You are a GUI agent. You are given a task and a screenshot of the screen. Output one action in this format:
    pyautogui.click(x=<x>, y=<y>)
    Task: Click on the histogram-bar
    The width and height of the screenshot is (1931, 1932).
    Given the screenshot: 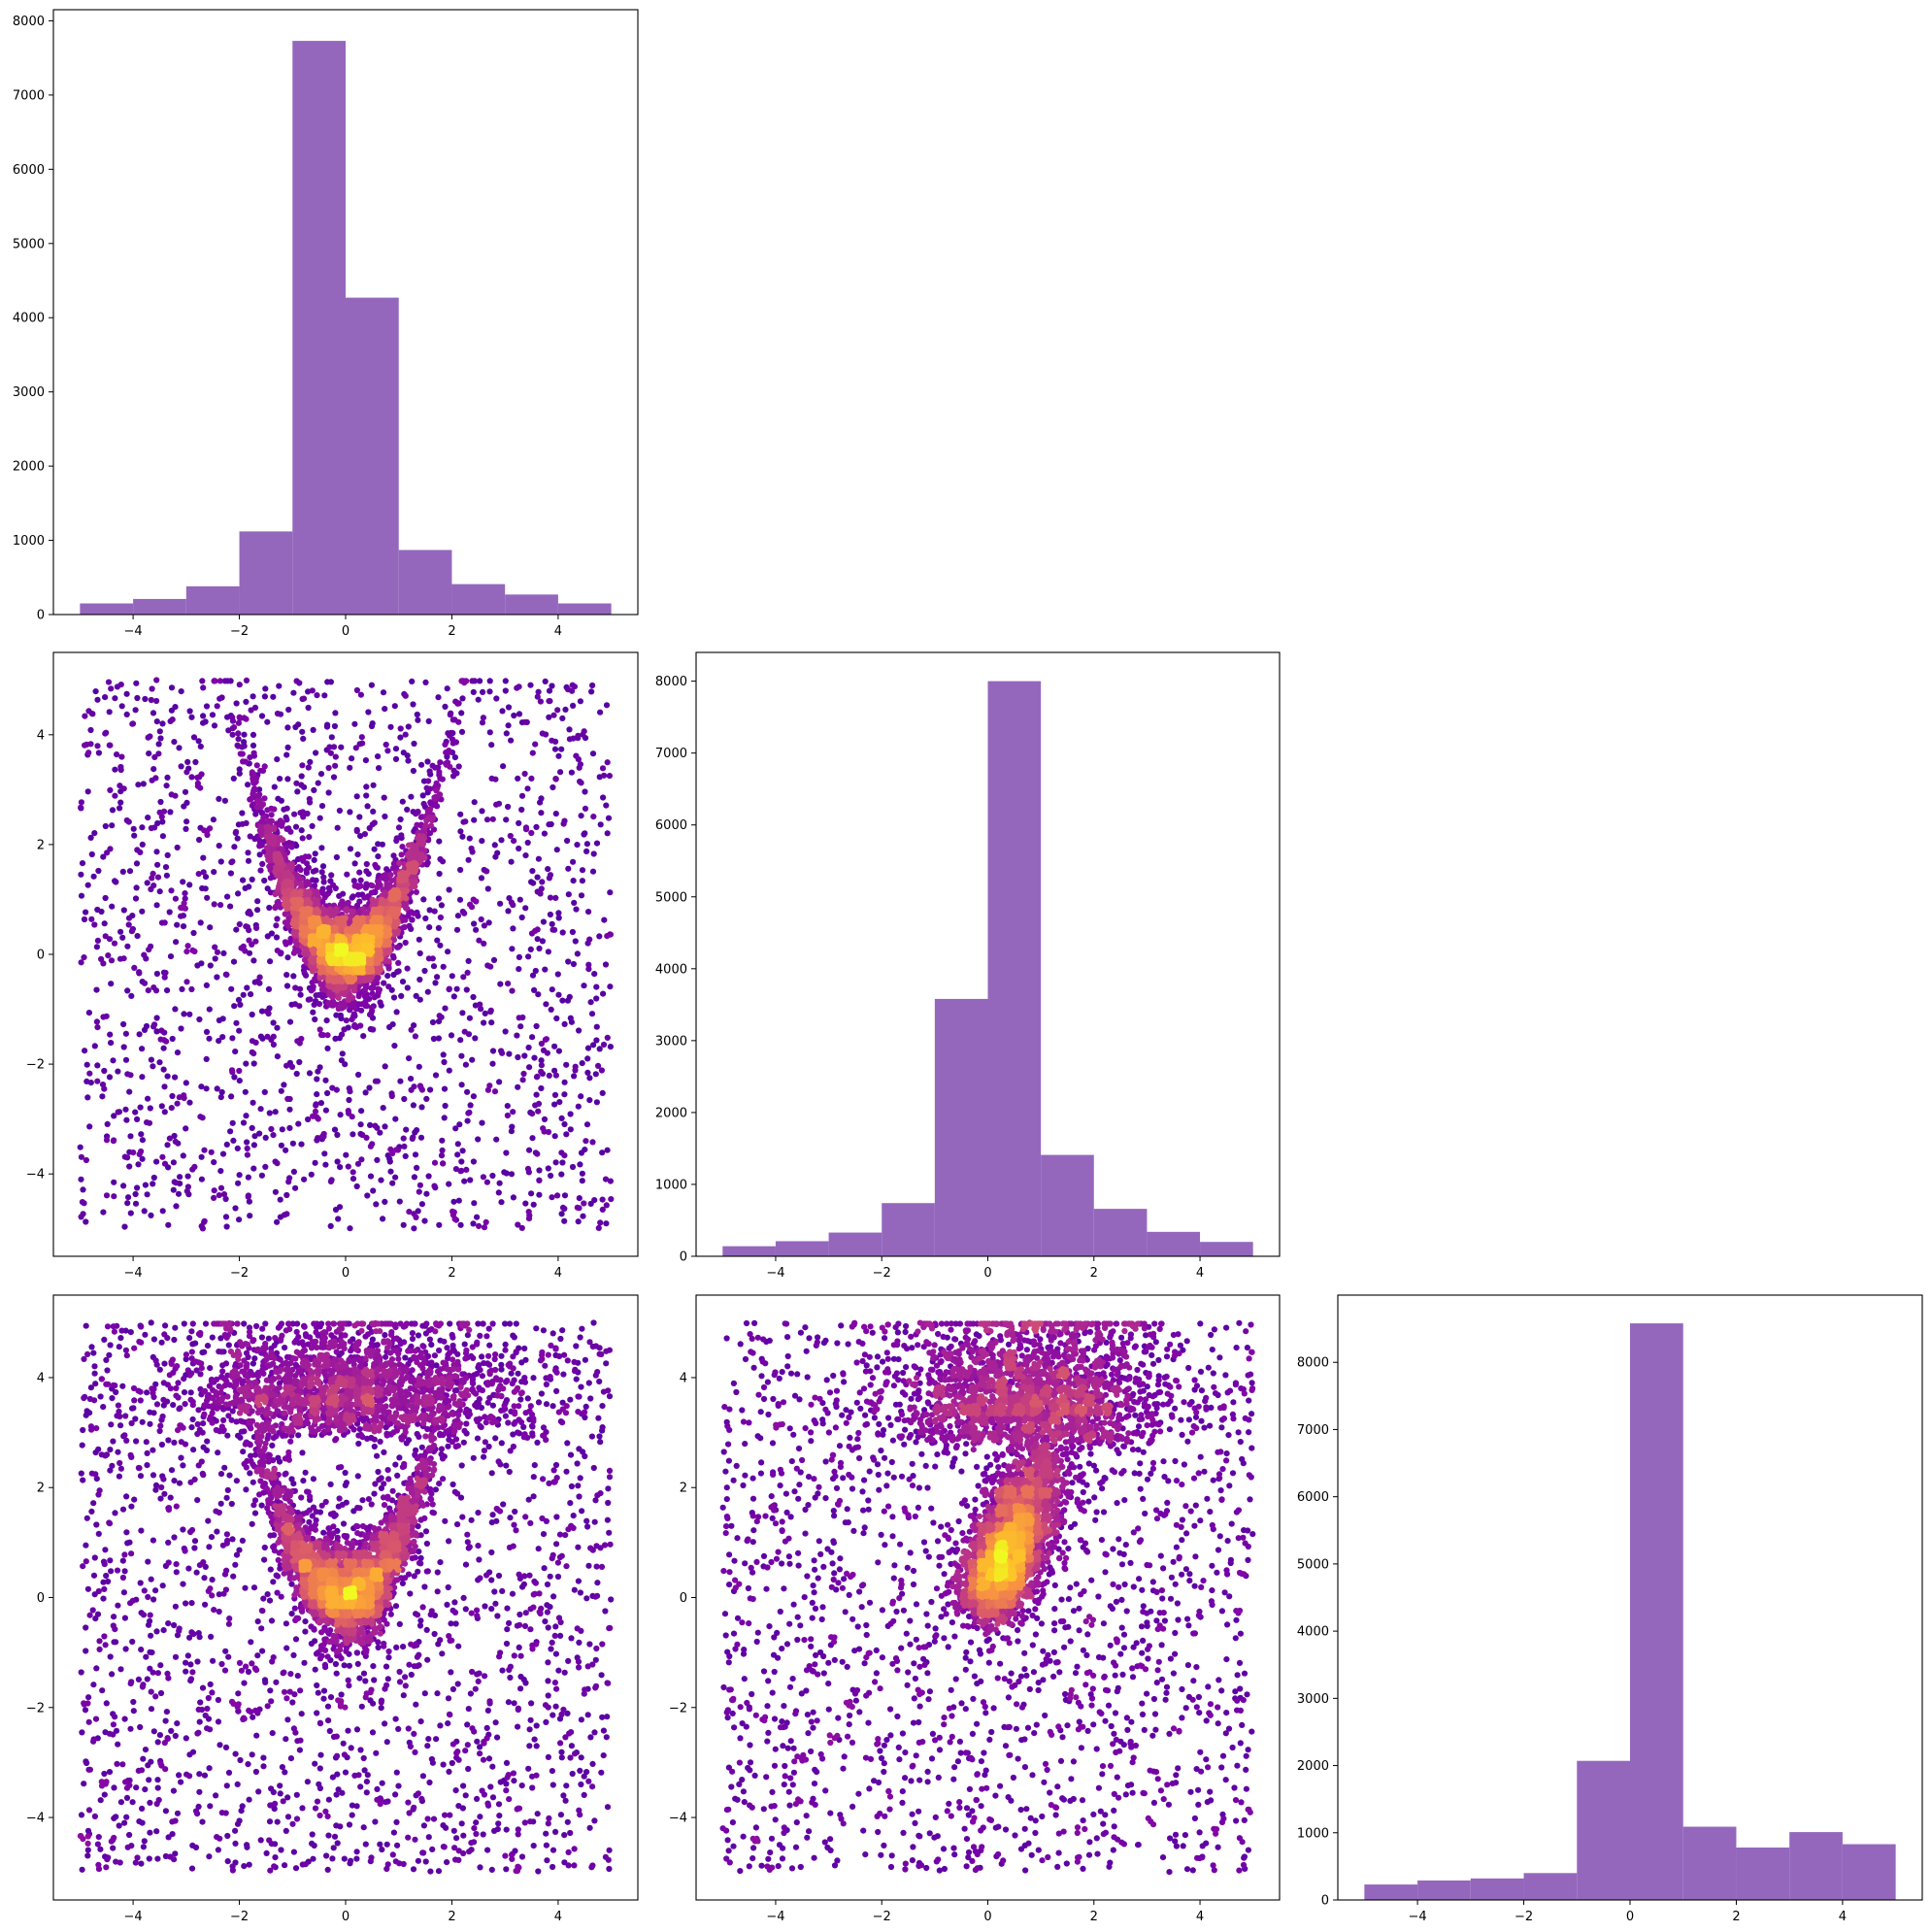 What is the action you would take?
    pyautogui.click(x=532, y=604)
    